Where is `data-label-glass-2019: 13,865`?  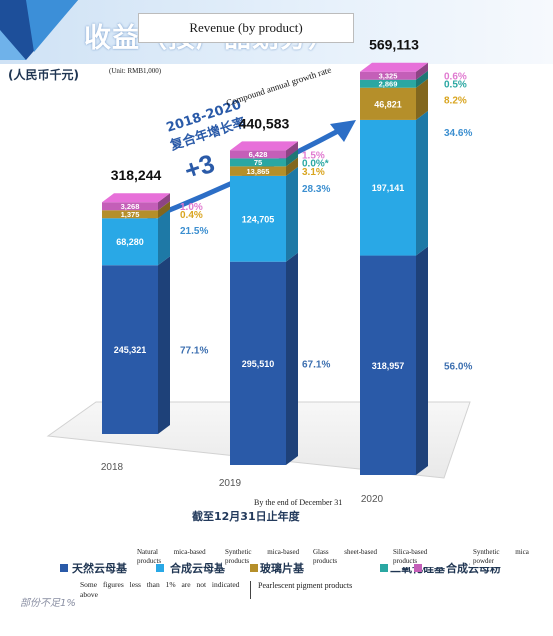 data-label-glass-2019: 13,865 is located at coordinates (258, 171).